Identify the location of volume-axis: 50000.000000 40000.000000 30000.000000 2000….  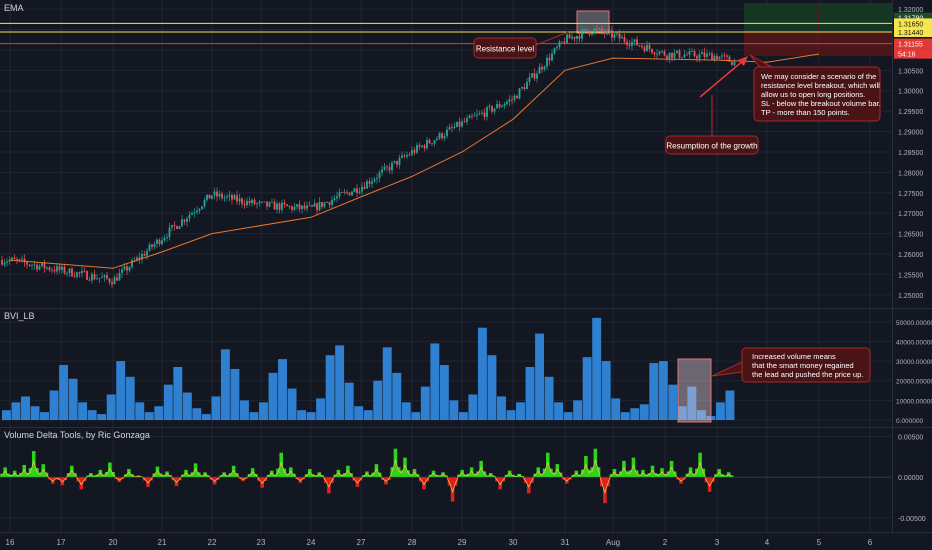
(914, 372).